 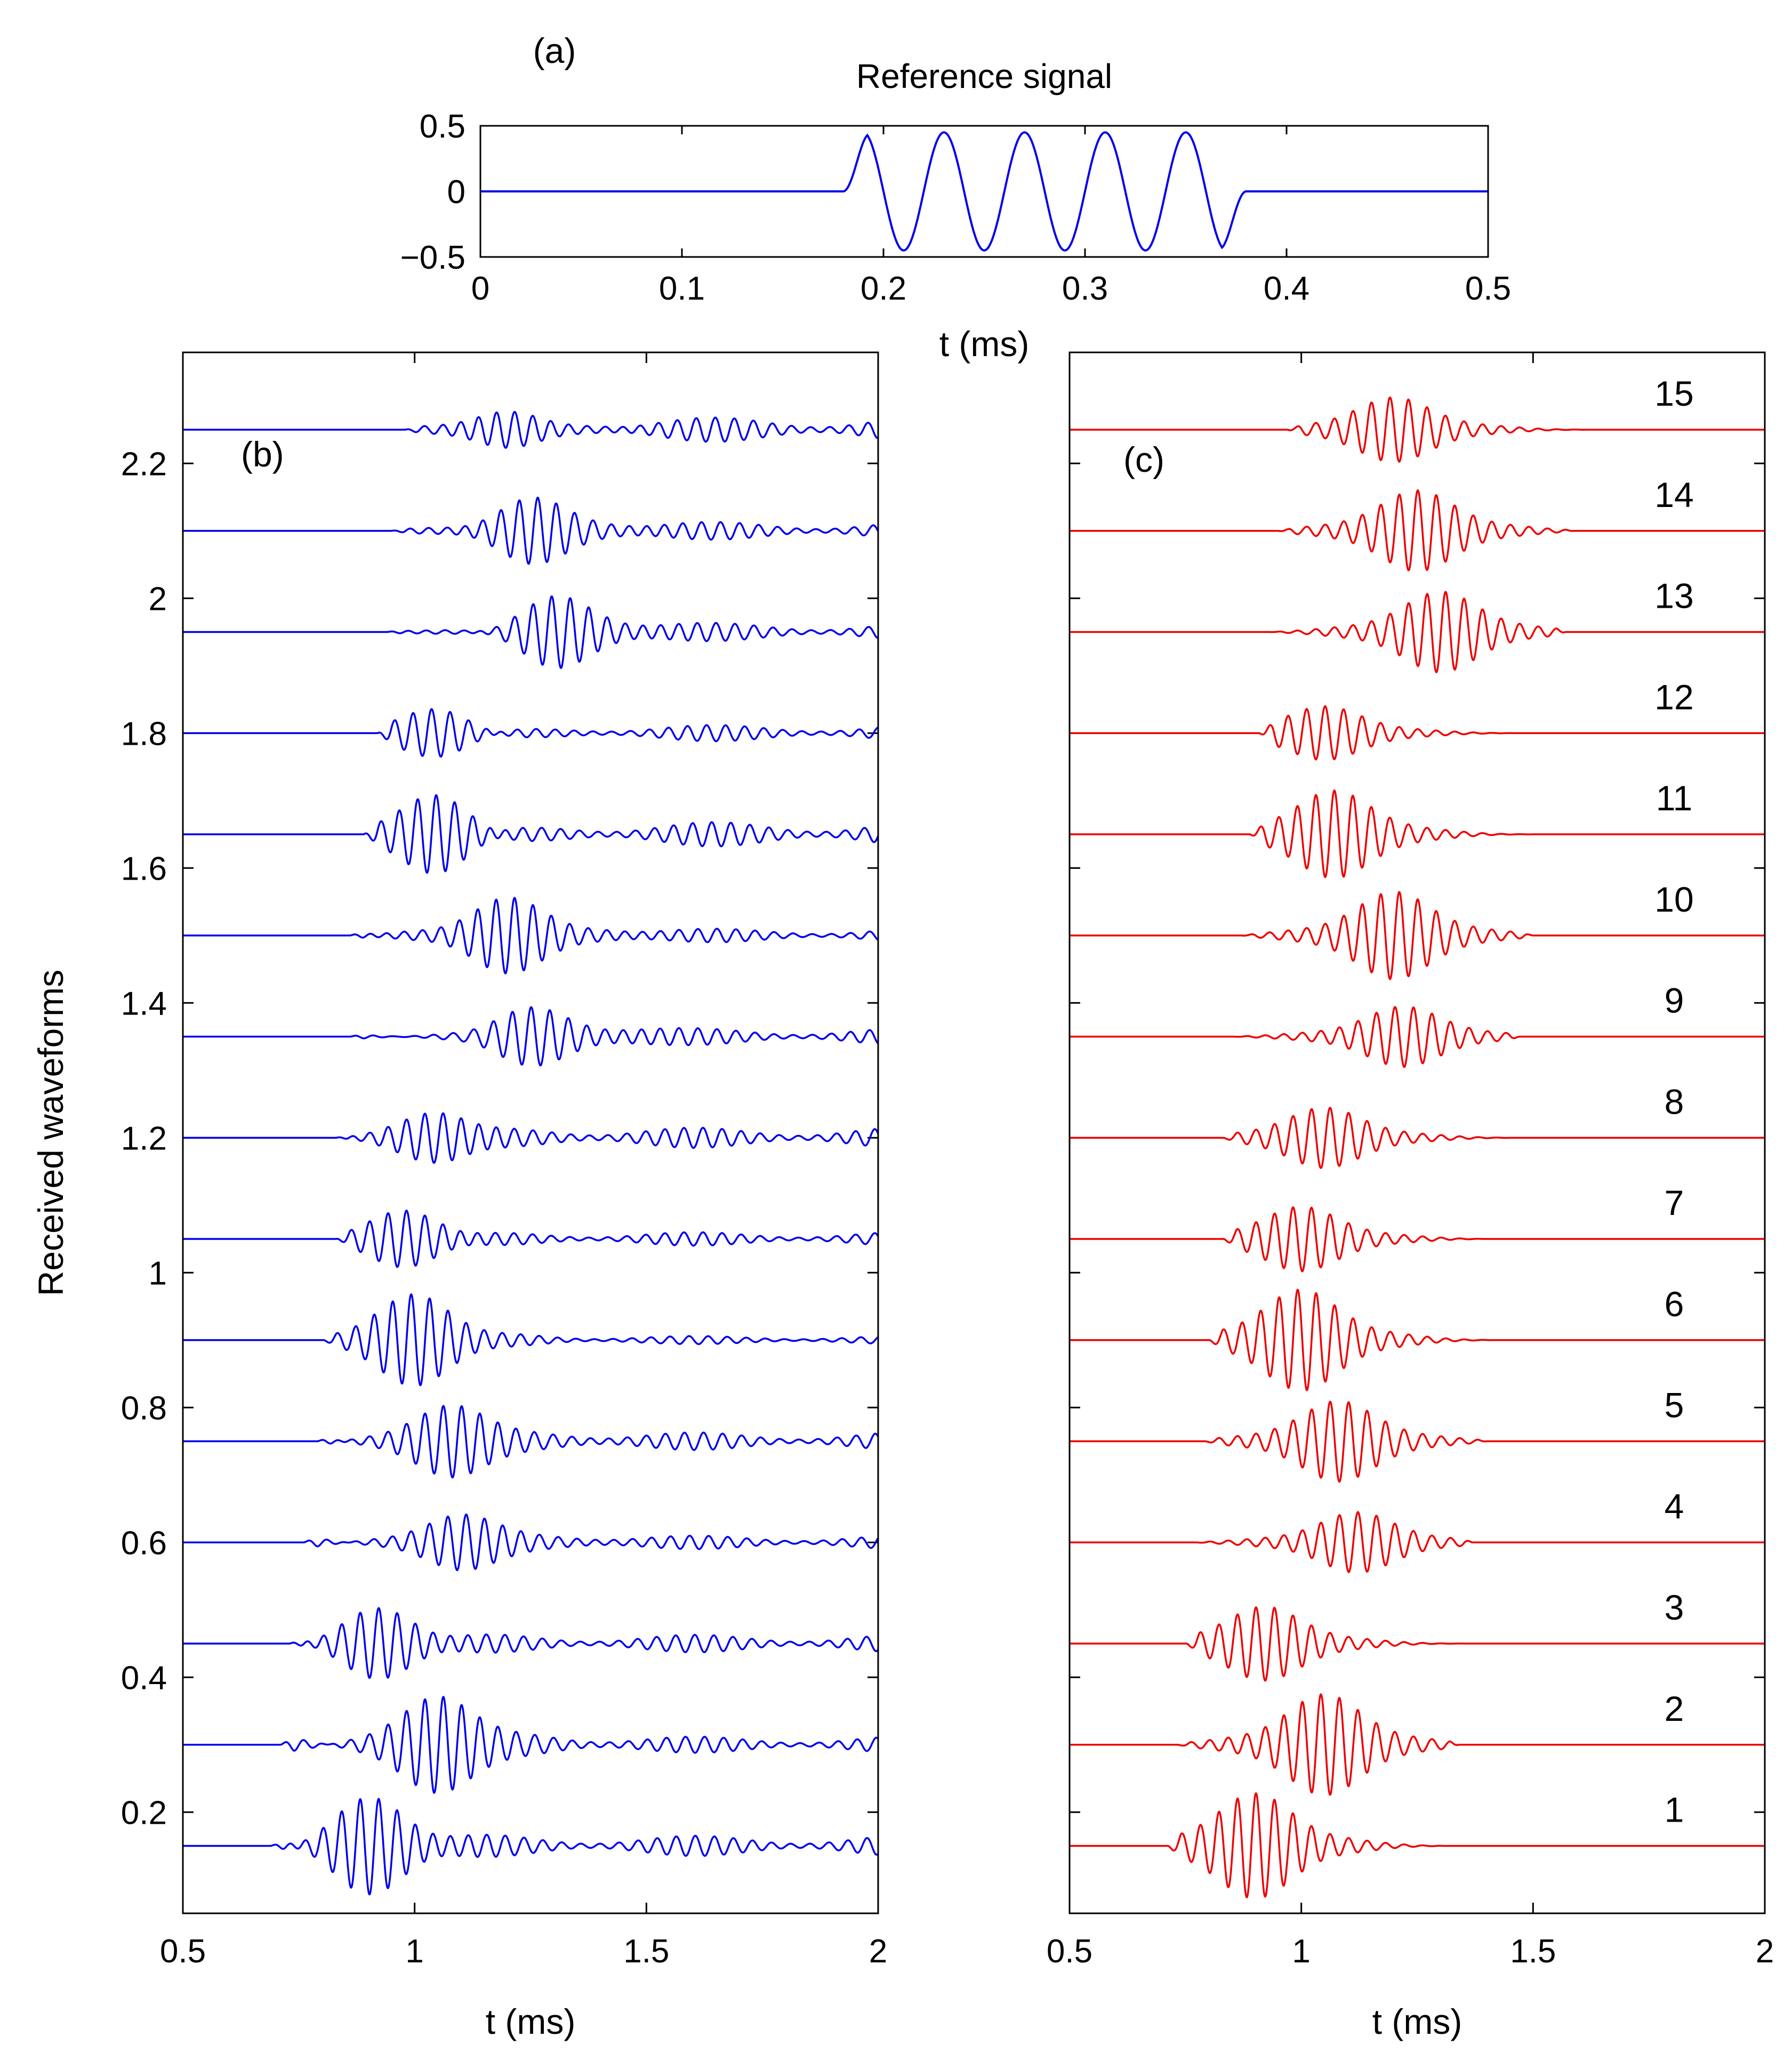 What do you see at coordinates (1673, 900) in the screenshot?
I see `panel-c-trace-number-10: 10` at bounding box center [1673, 900].